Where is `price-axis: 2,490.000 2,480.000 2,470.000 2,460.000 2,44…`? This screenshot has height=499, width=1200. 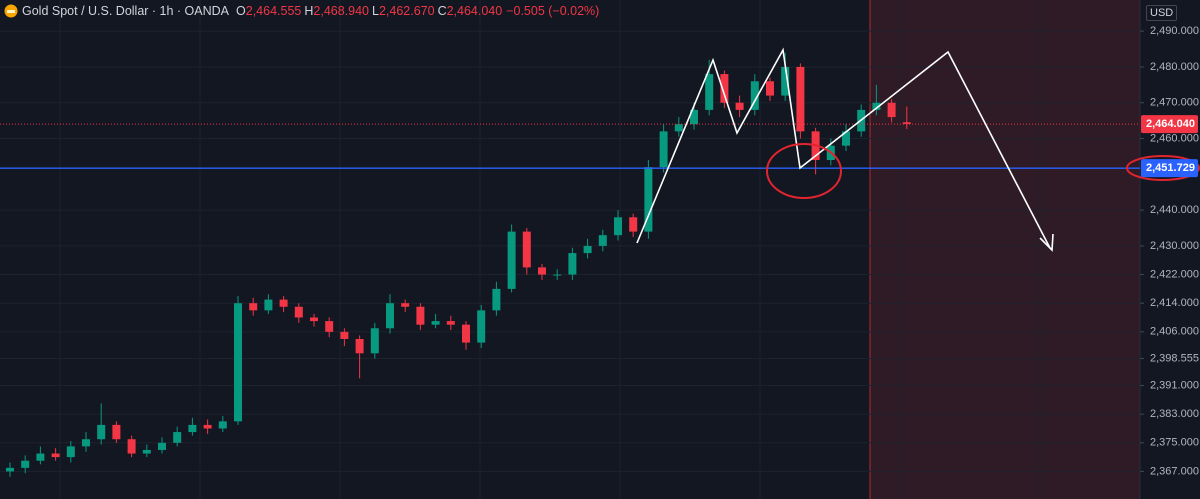 price-axis: 2,490.000 2,480.000 2,470.000 2,460.000 2,44… is located at coordinates (1169, 251).